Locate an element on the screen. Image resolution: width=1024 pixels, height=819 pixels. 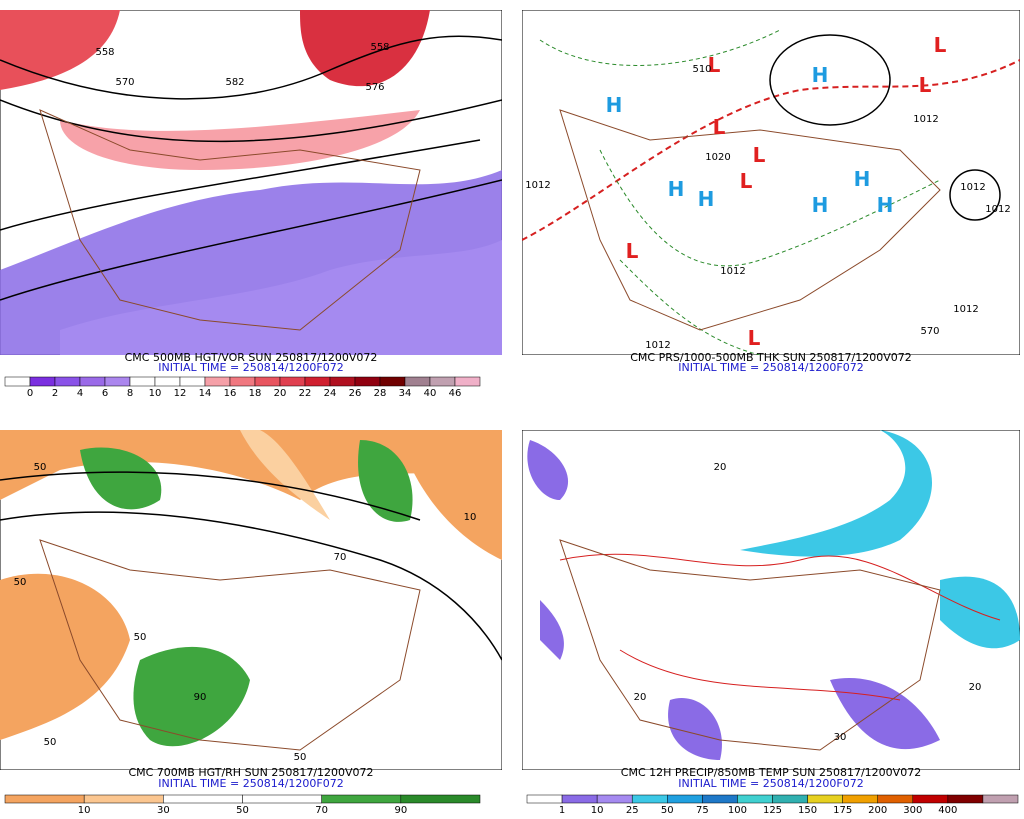
map-caption: CMC 700MB HGT/RH SUN 250817/1200V072 is located at coordinates (250, 772).